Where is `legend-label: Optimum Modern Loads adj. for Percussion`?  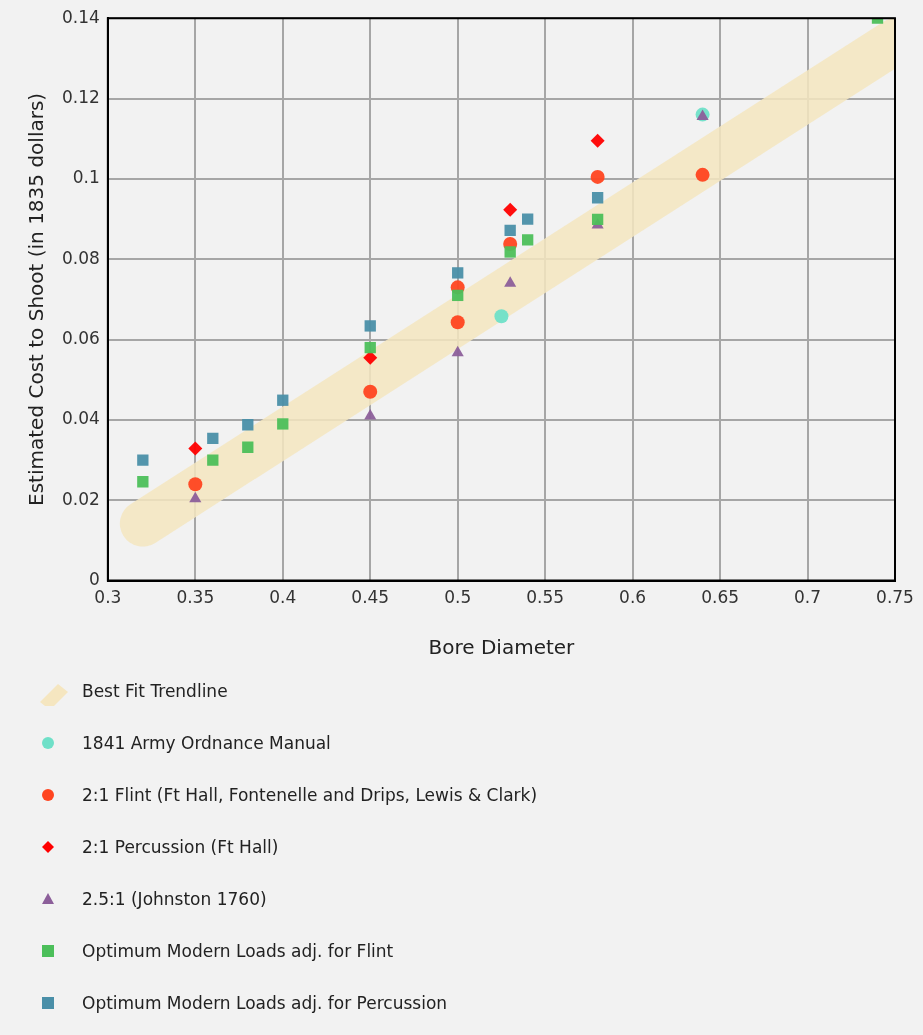 legend-label: Optimum Modern Loads adj. for Percussion is located at coordinates (265, 1003).